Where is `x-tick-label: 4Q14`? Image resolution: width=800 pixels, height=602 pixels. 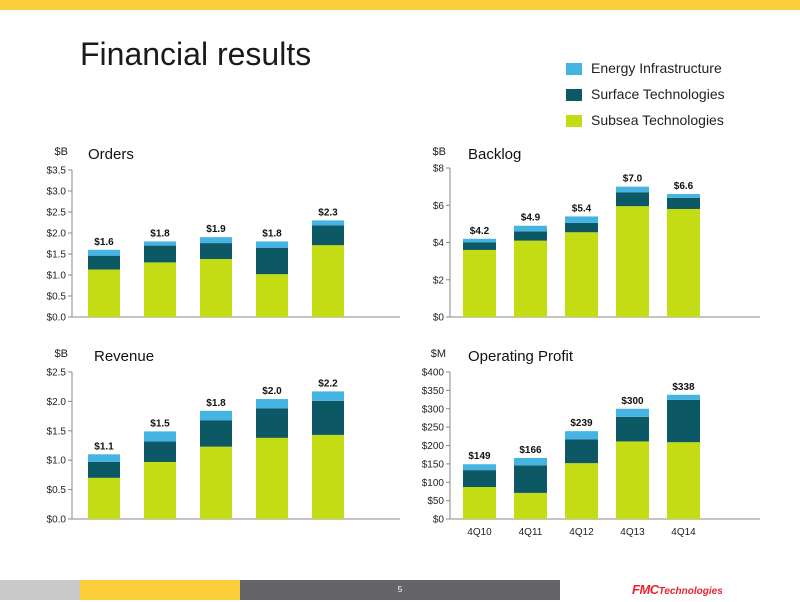
x-tick-label: 4Q14 is located at coordinates (683, 532).